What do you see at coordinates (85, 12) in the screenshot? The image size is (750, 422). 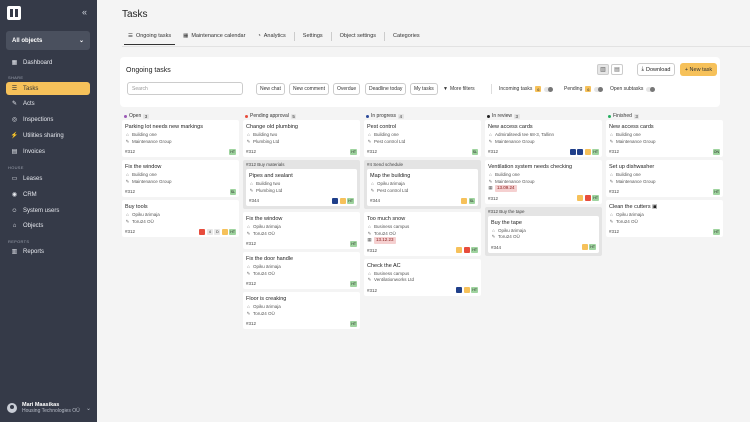 I see `collapse-sidebar-icon: «` at bounding box center [85, 12].